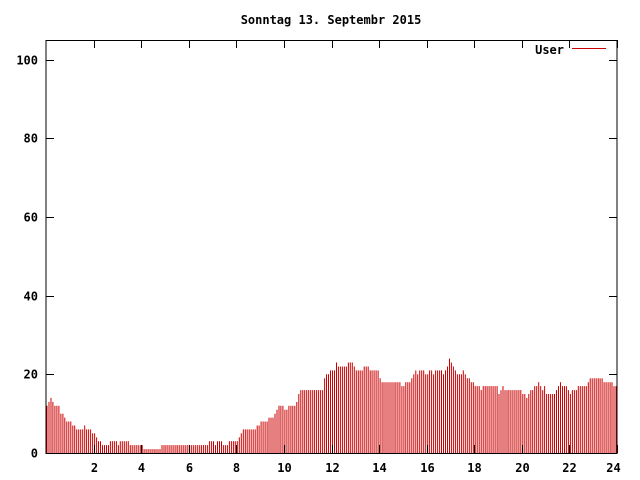 The height and width of the screenshot is (480, 640). I want to click on y-tick-label: 20, so click(31, 375).